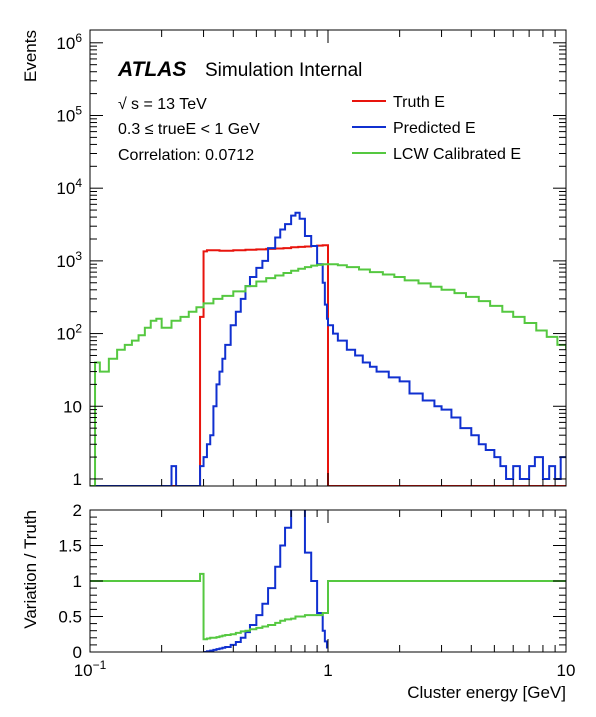 The height and width of the screenshot is (717, 596). Describe the element at coordinates (566, 670) in the screenshot. I see `x-tick-label: 10` at that location.